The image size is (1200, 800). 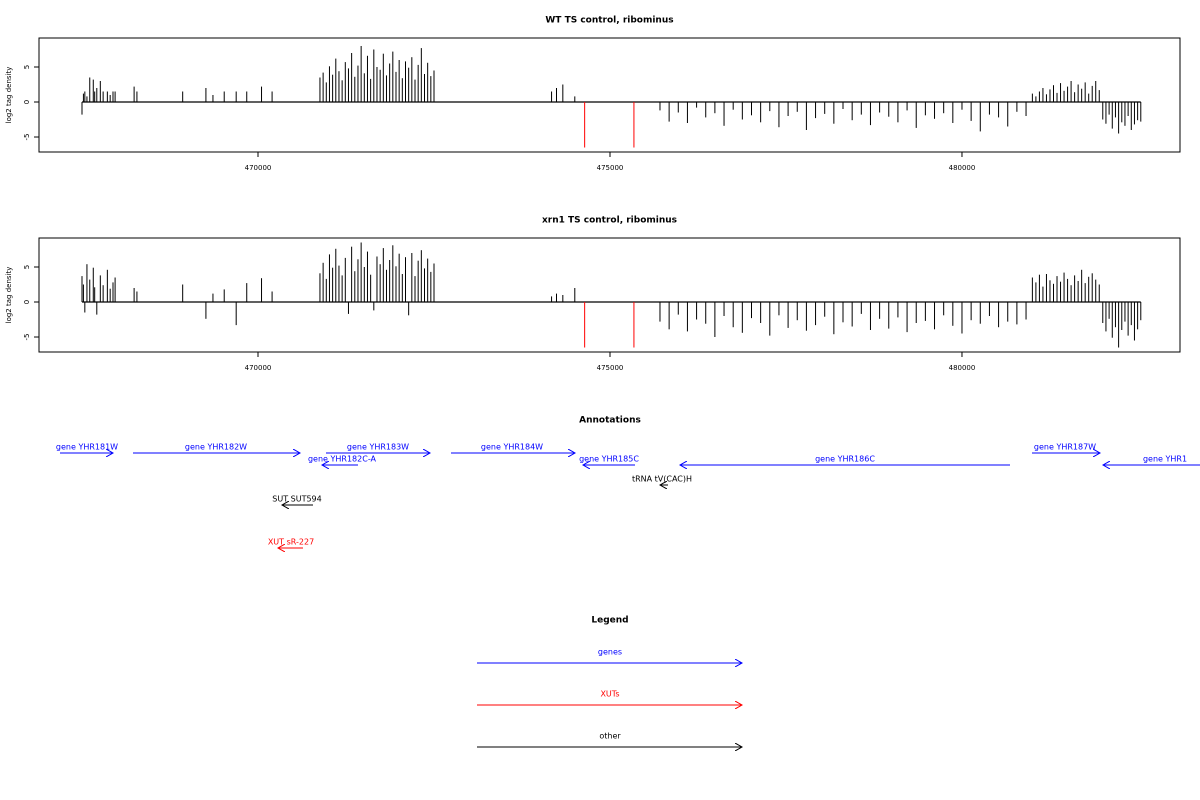 I want to click on annotation-label: XUT sR-227, so click(x=291, y=542).